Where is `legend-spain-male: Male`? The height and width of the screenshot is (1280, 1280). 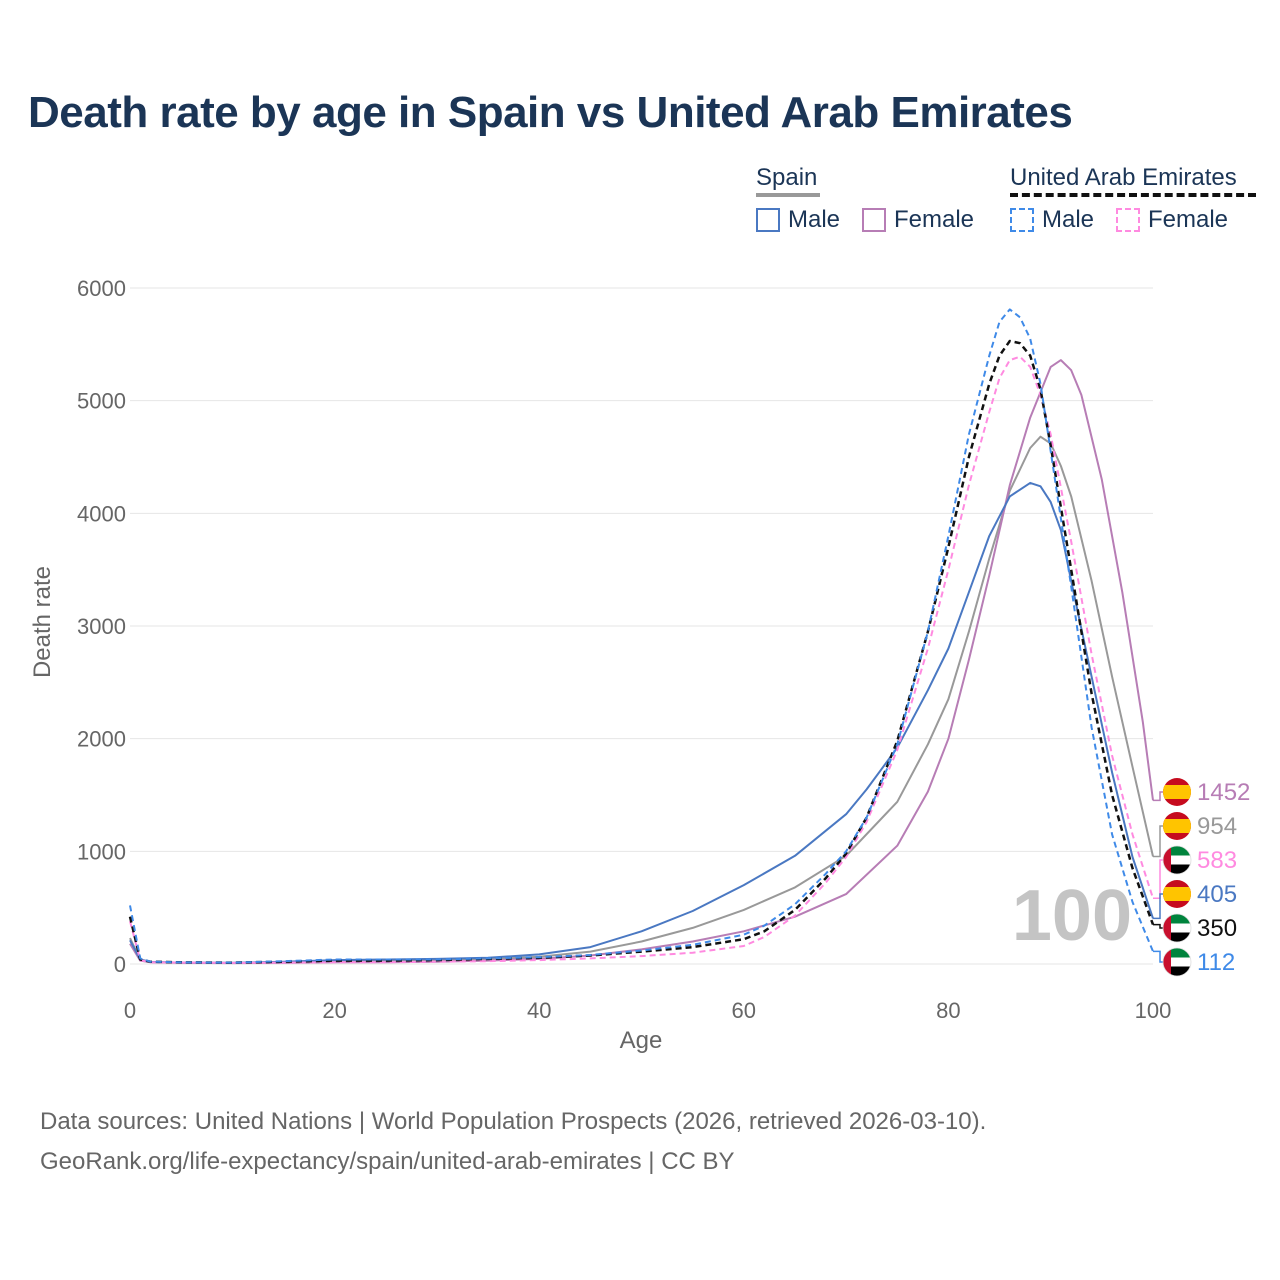 legend-spain-male: Male is located at coordinates (798, 220).